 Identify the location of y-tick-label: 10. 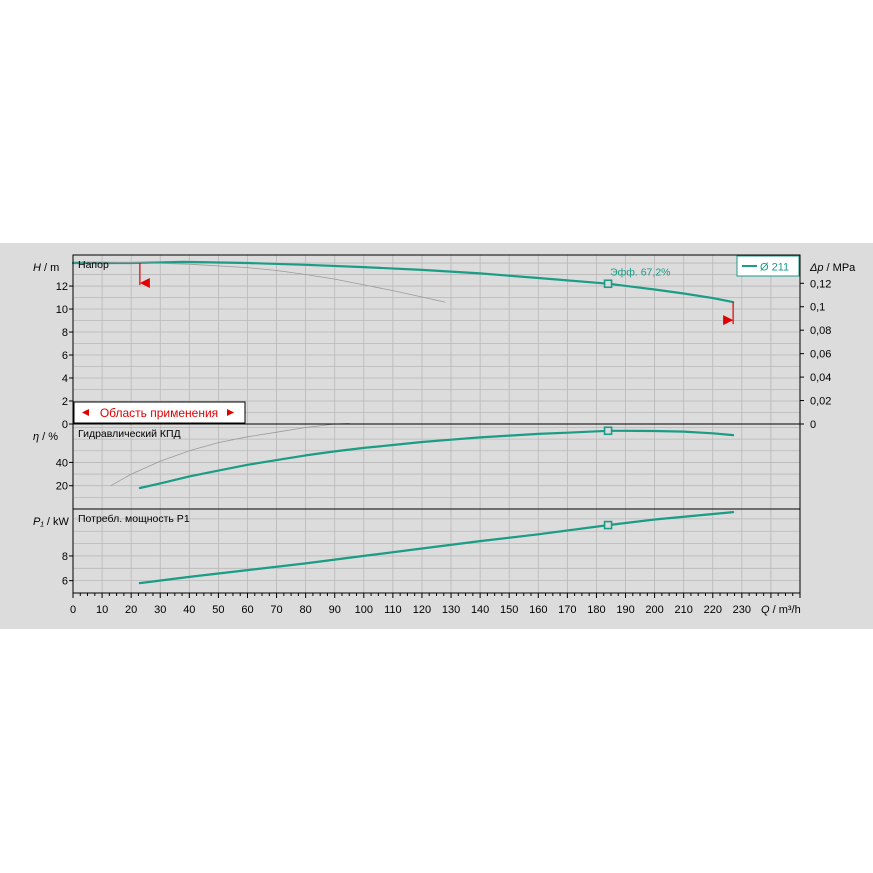
(62, 310).